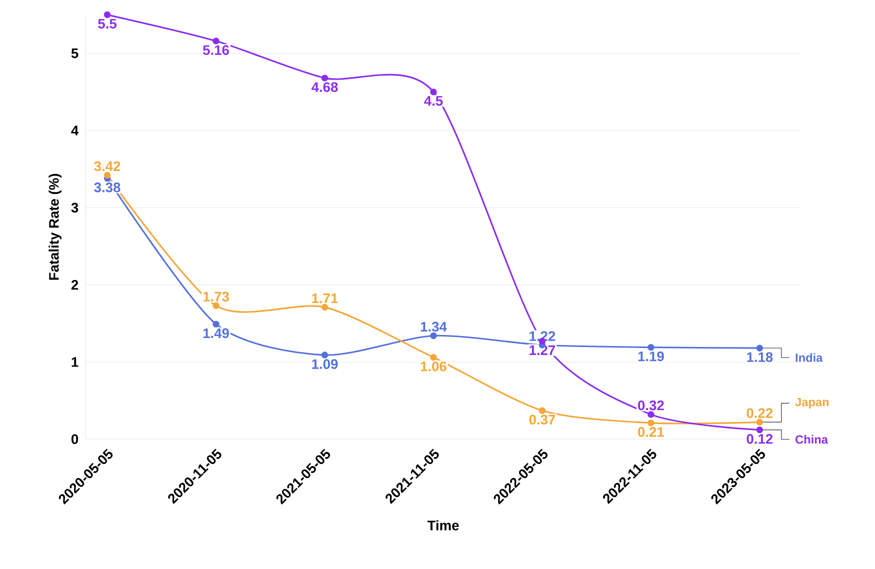  What do you see at coordinates (651, 405) in the screenshot?
I see `data-label: 0.32` at bounding box center [651, 405].